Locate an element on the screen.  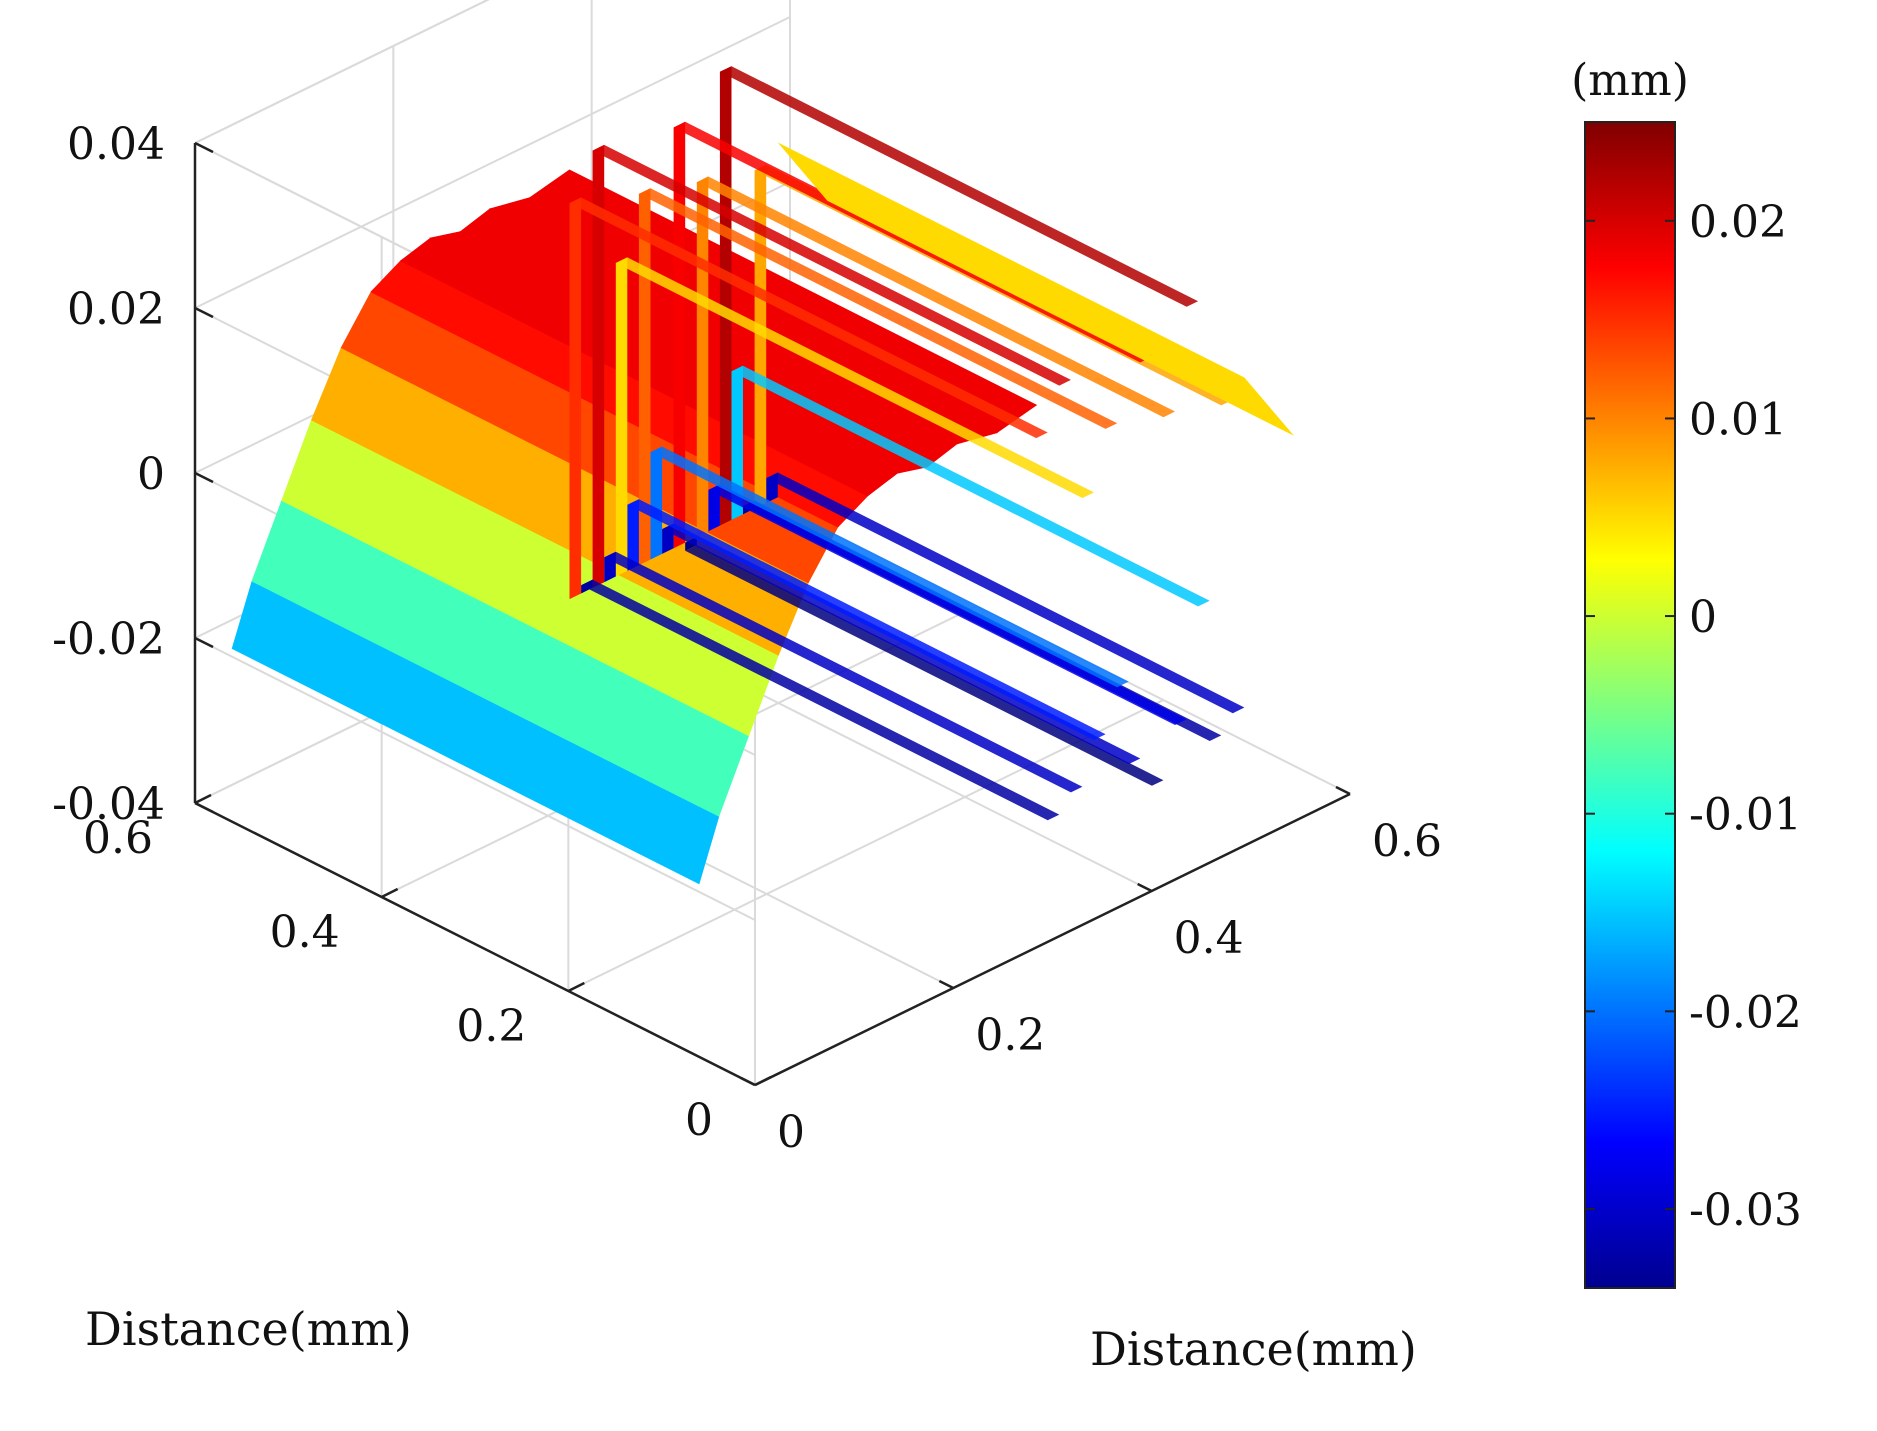
y-axis-line is located at coordinates (1052, 939).